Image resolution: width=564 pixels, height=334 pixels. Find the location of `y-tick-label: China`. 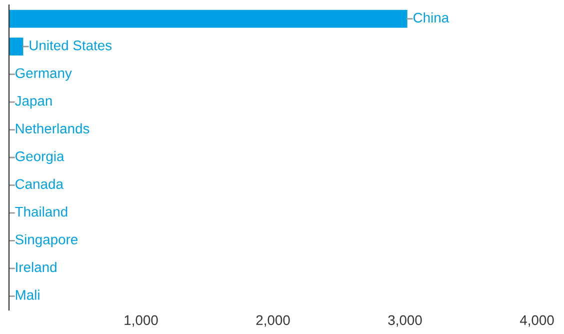

y-tick-label: China is located at coordinates (431, 17).